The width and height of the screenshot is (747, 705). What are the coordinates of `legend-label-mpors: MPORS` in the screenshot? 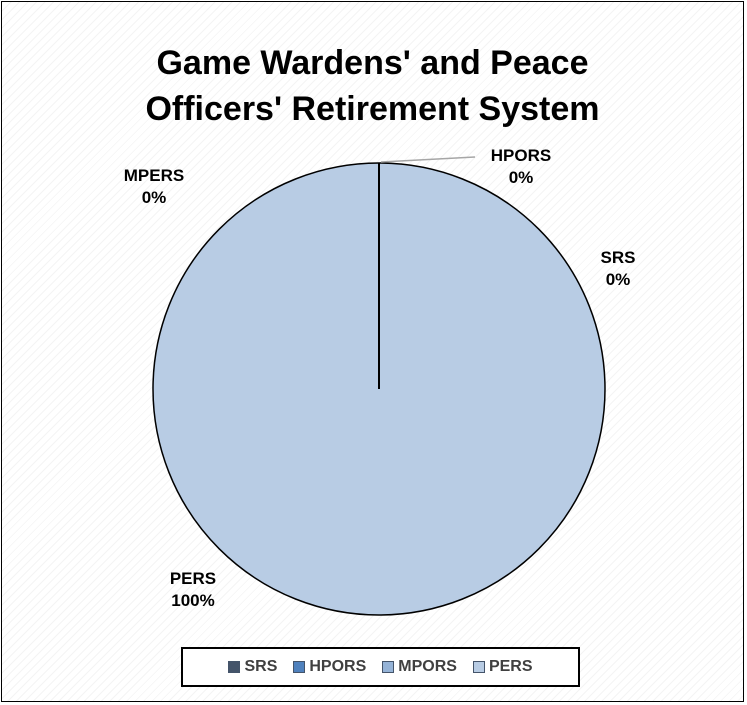 It's located at (427, 666).